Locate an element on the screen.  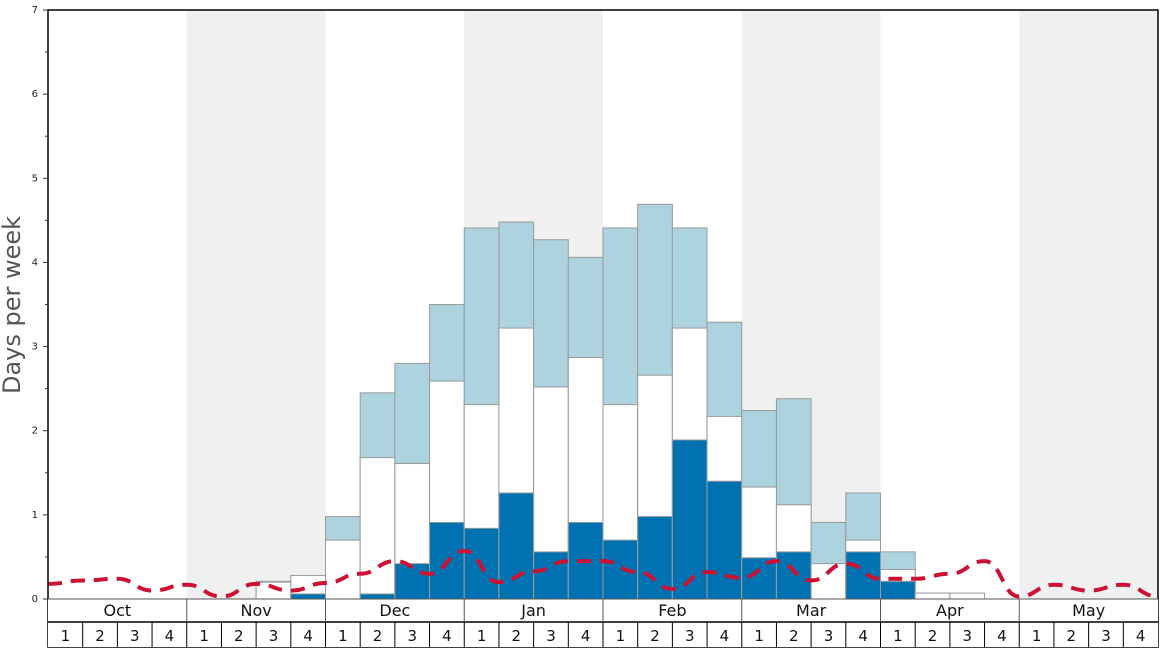
y-tick-label: 1 is located at coordinates (35, 515).